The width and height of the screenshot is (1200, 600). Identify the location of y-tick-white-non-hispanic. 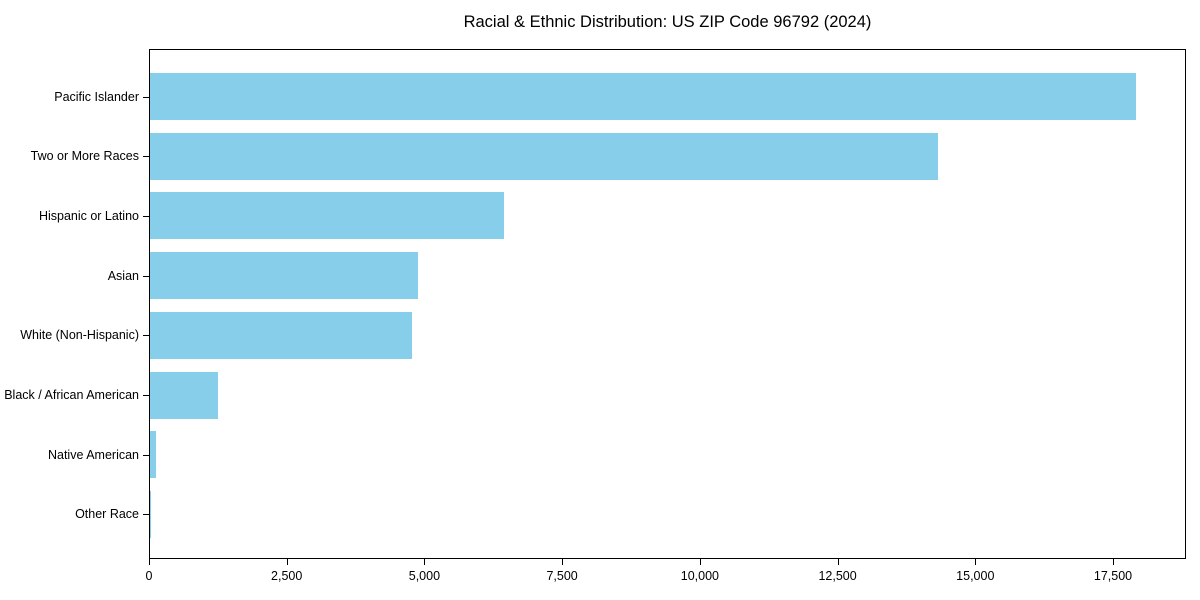
(146, 336).